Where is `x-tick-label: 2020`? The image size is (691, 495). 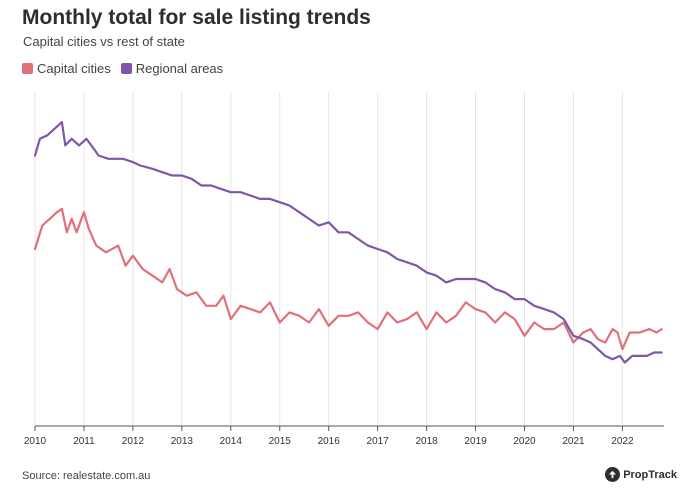
x-tick-label: 2020 is located at coordinates (524, 441).